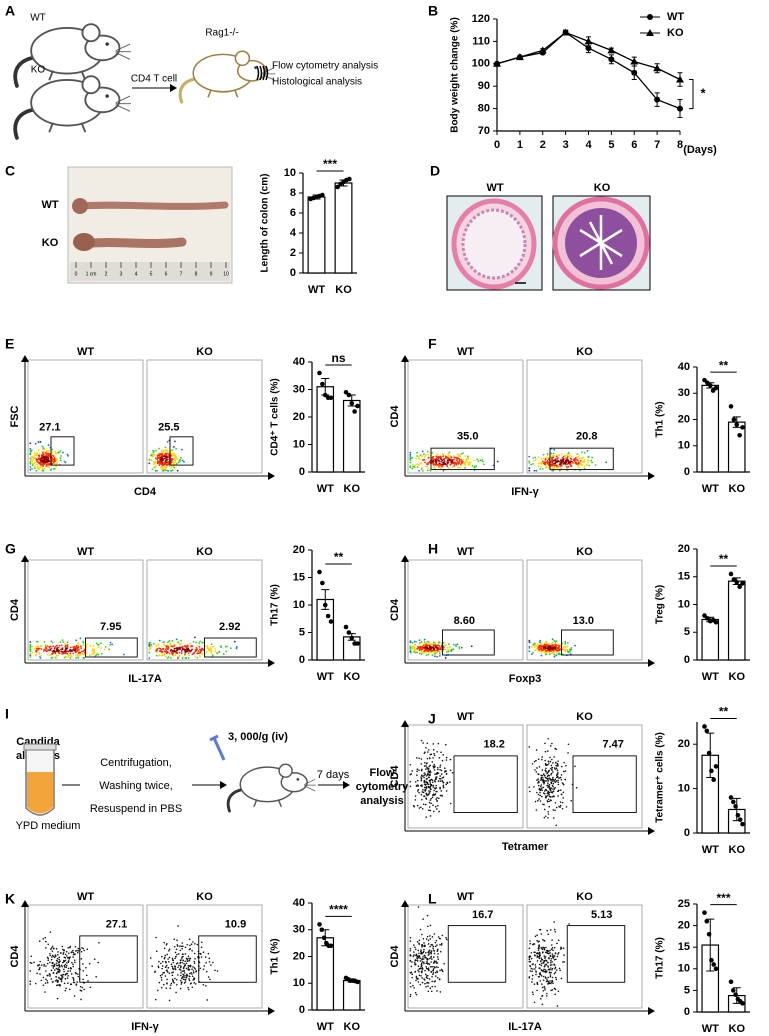 This screenshot has width=769, height=1036. I want to click on y-tick-label: 0, so click(293, 273).